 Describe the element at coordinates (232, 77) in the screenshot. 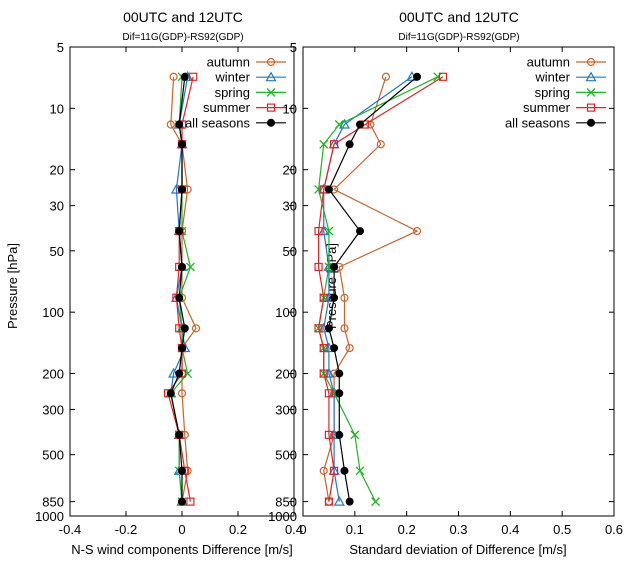

I see `legend-label: winter` at that location.